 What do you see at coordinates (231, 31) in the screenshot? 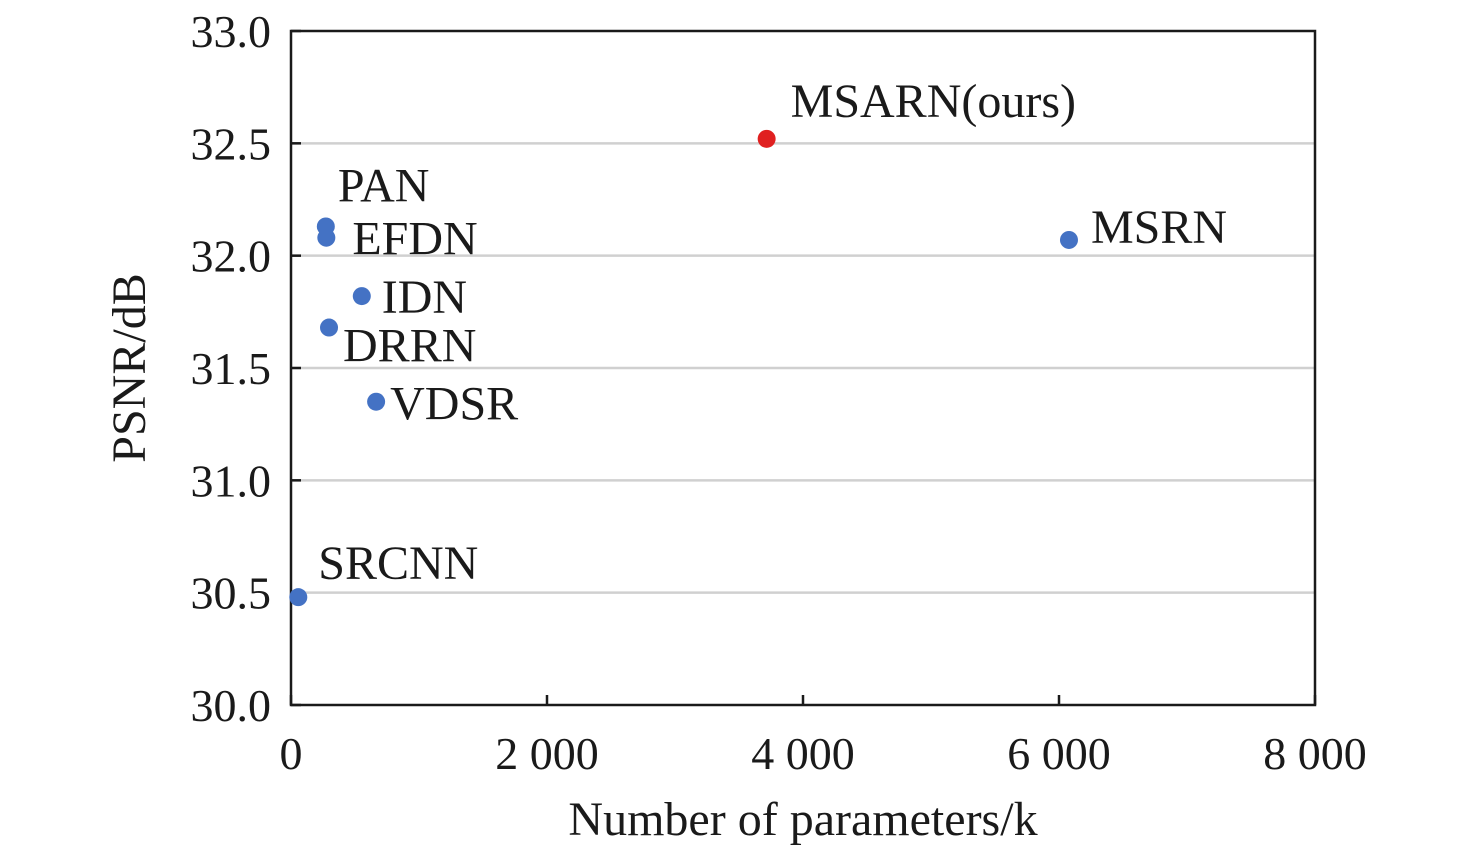
I see `y-tick-label: 33.0` at bounding box center [231, 31].